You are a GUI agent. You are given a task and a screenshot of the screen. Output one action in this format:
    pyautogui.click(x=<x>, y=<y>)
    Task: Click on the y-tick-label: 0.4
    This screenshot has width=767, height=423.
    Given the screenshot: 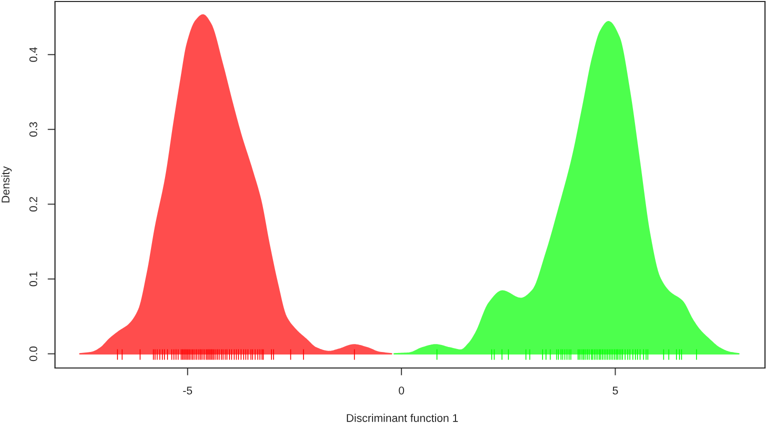 What is the action you would take?
    pyautogui.click(x=33, y=54)
    